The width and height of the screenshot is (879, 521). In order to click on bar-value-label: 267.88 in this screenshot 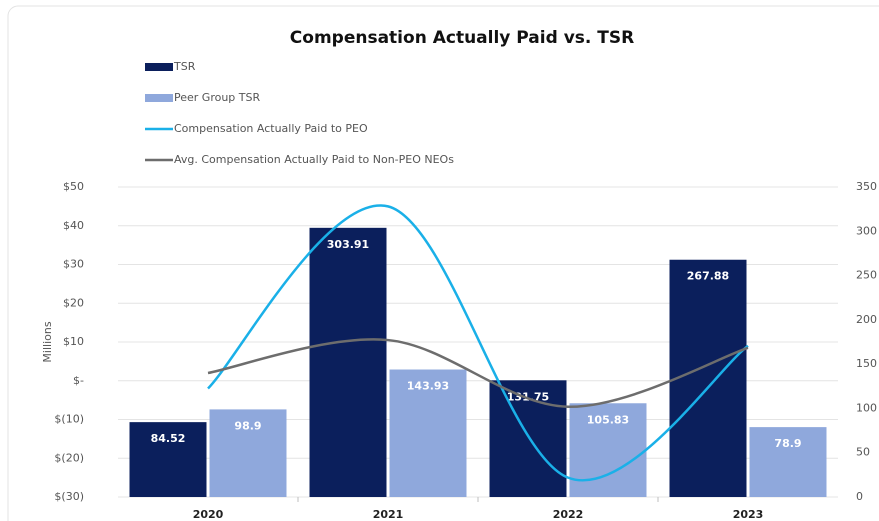, I will do `click(708, 276)`.